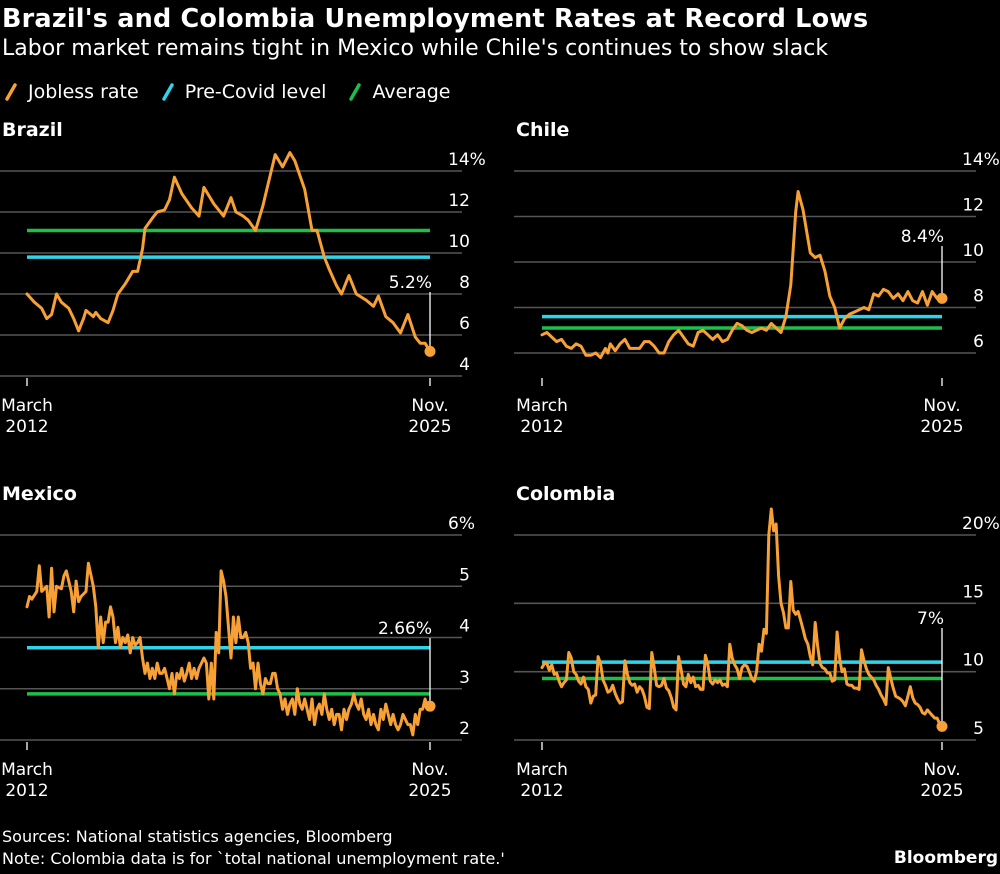 This screenshot has width=1000, height=874. I want to click on mexico-y-tick-label: 5, so click(464, 575).